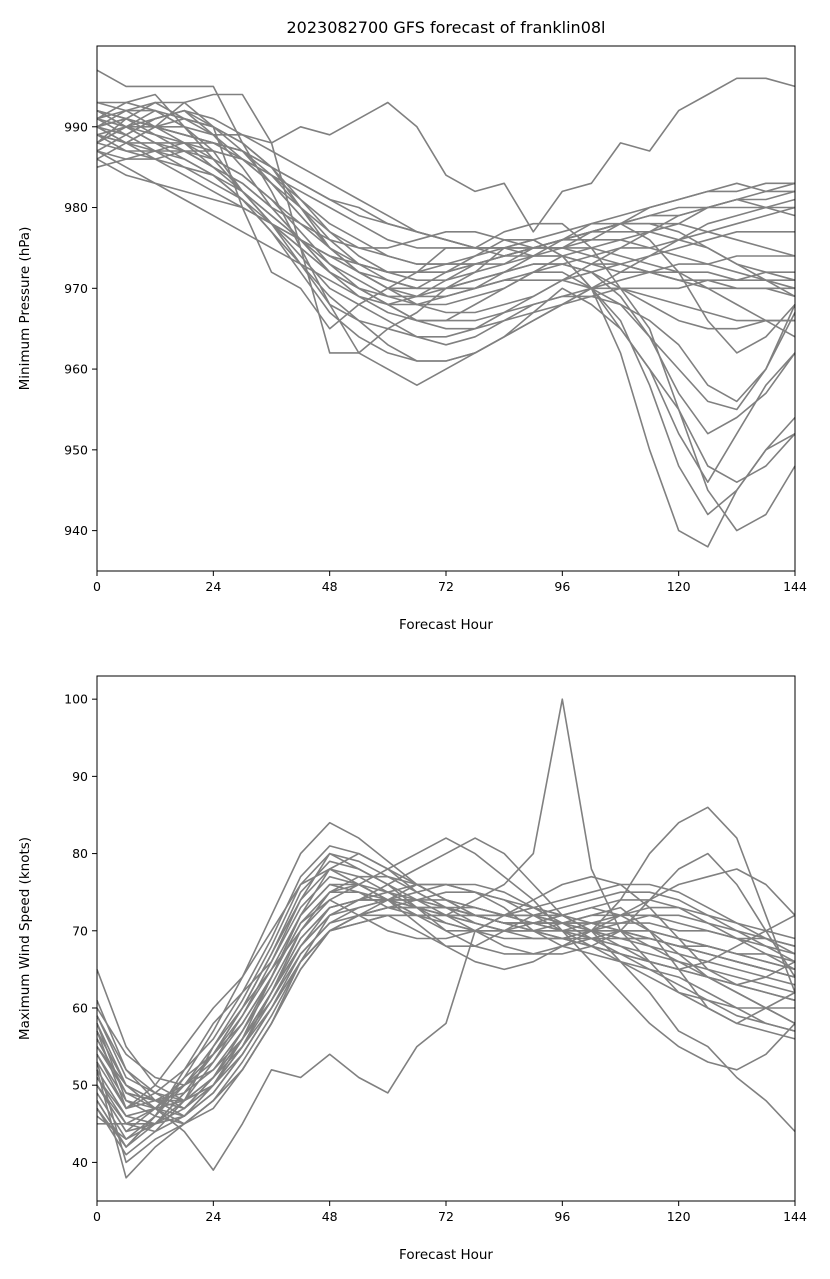  Describe the element at coordinates (213, 586) in the screenshot. I see `pressure-x-tick-label: 24` at that location.